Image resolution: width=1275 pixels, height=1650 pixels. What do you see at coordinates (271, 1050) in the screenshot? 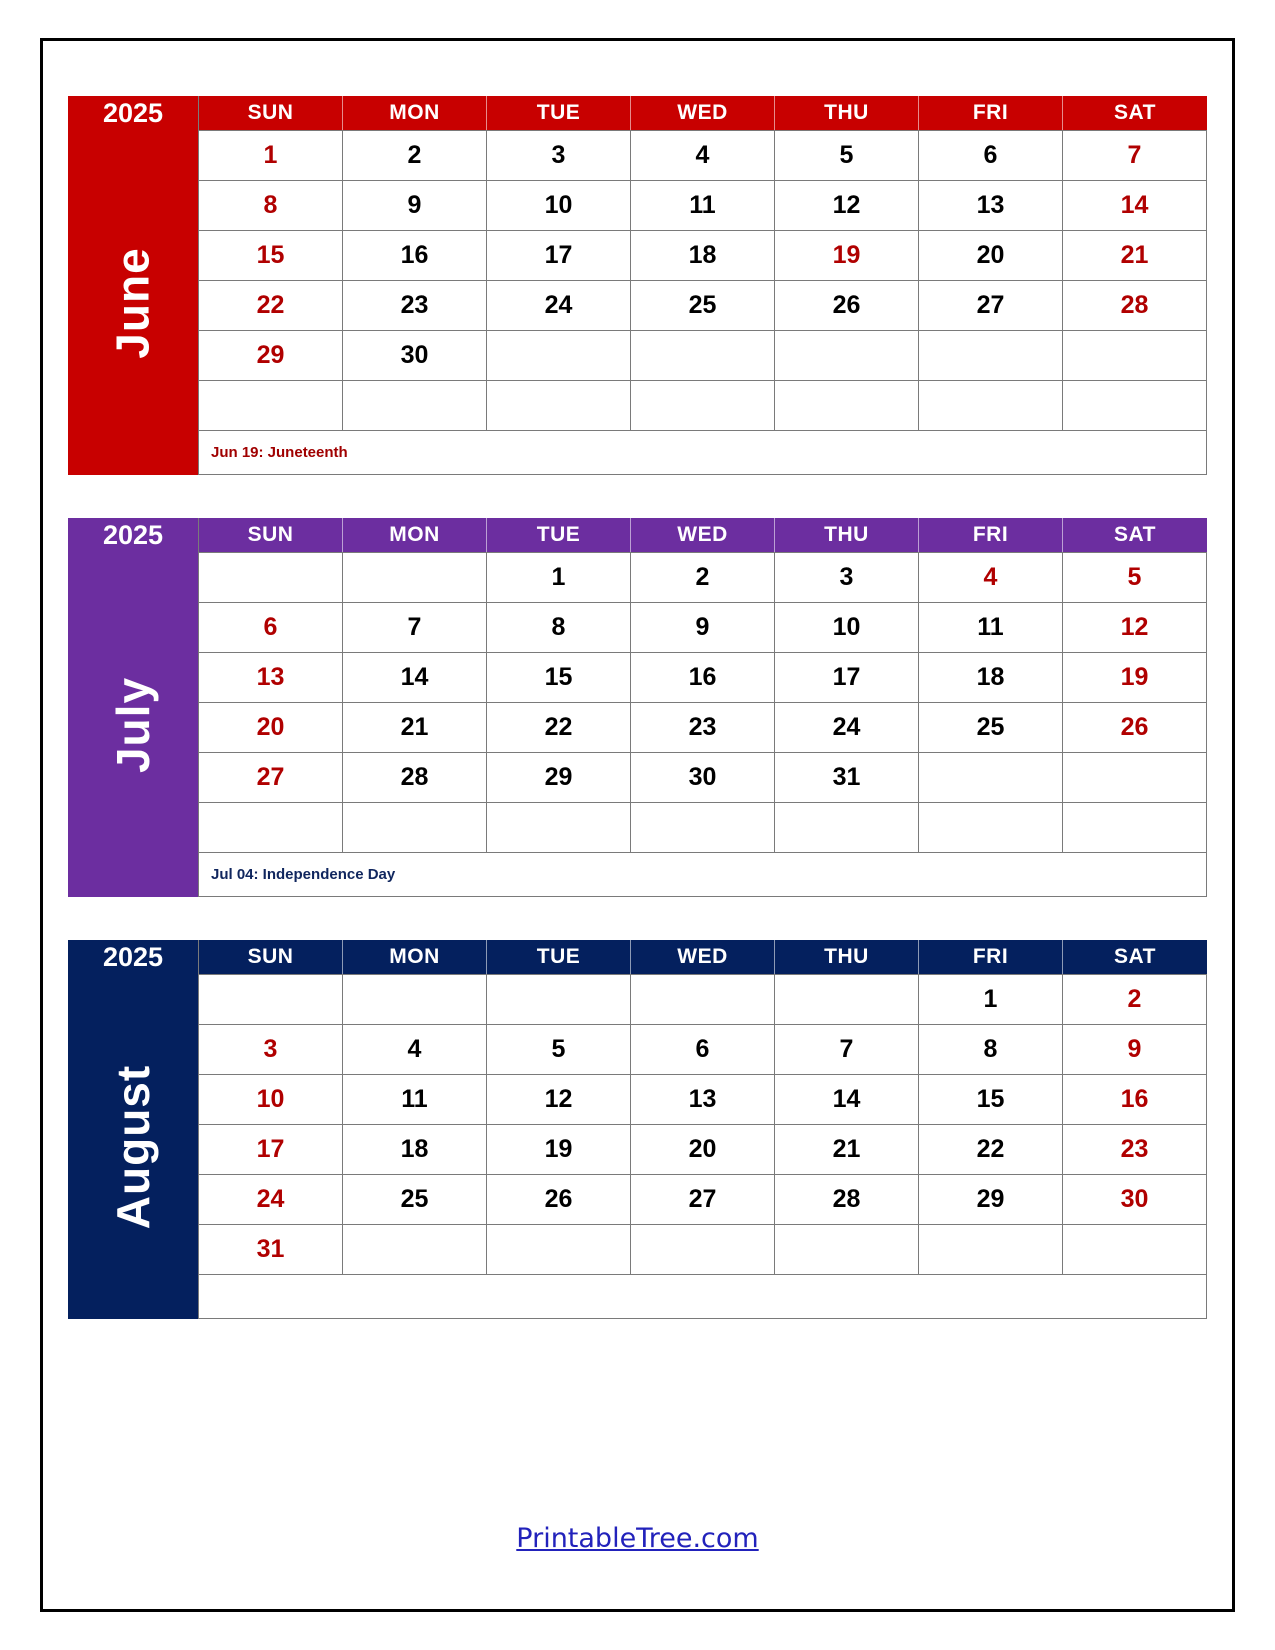
I see `day-cell-august-3: 3` at bounding box center [271, 1050].